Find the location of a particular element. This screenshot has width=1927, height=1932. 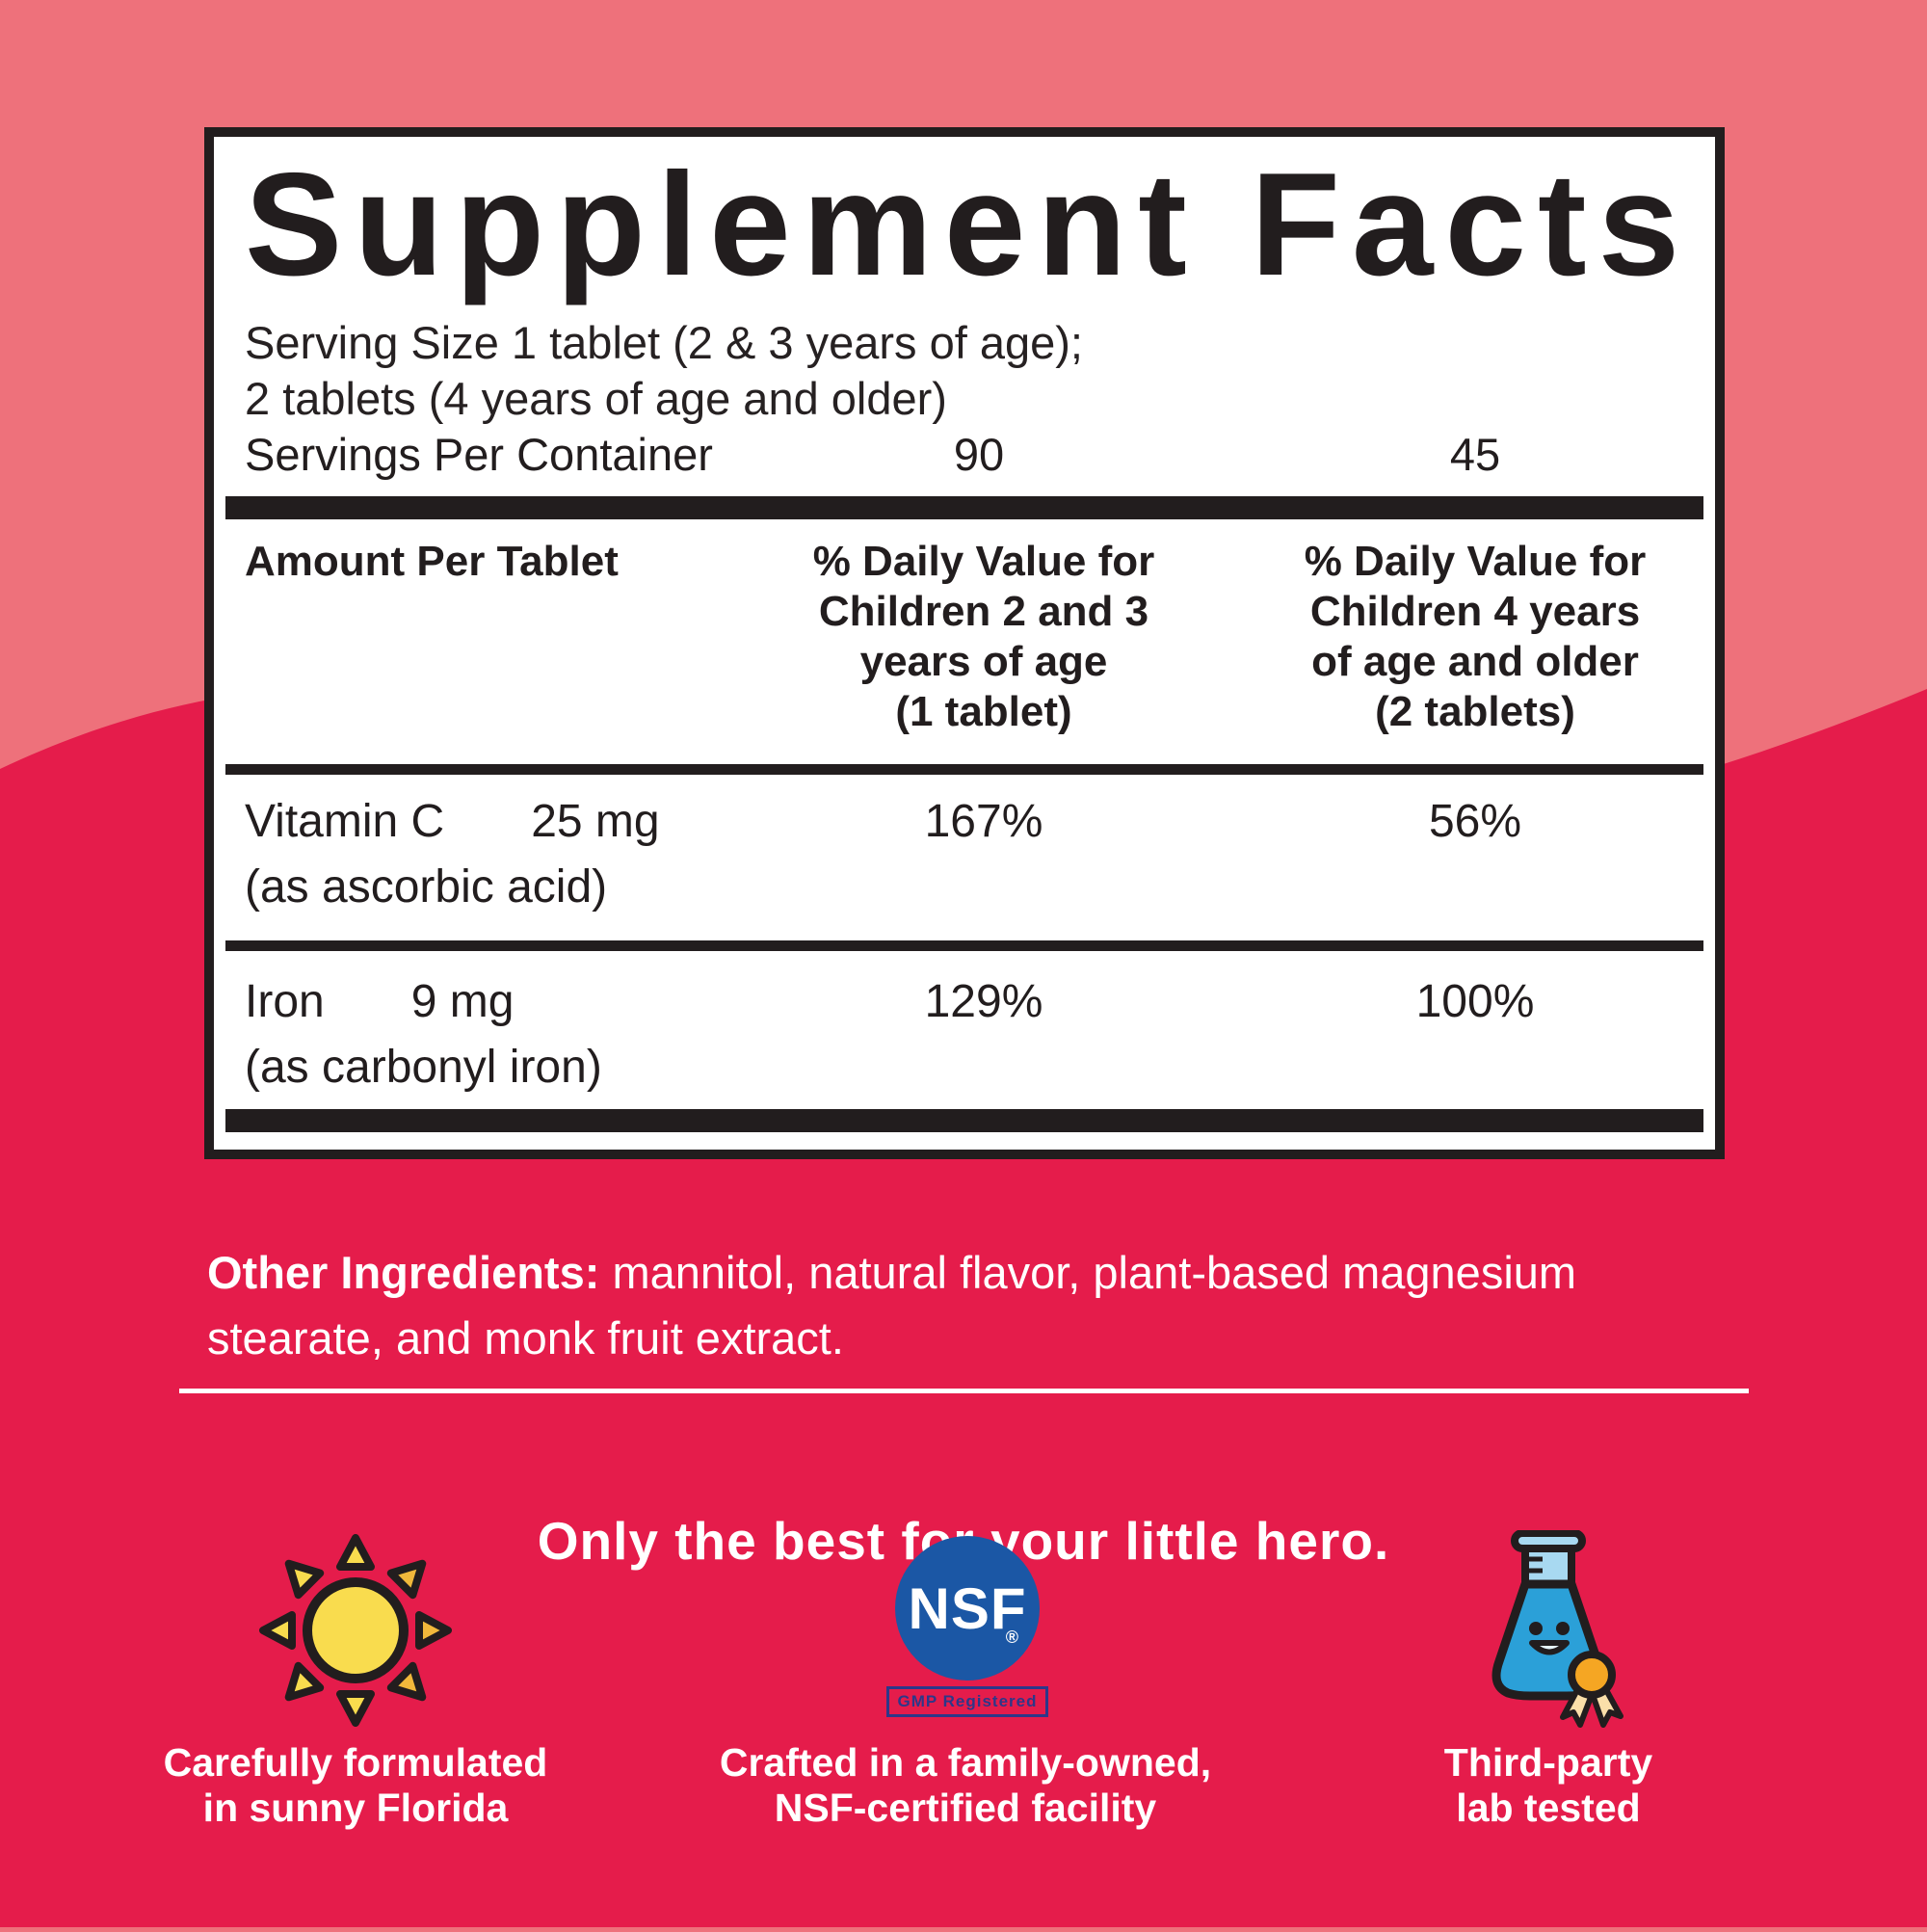

caption-lab-tested: Third-party lab tested is located at coordinates (1548, 1785).